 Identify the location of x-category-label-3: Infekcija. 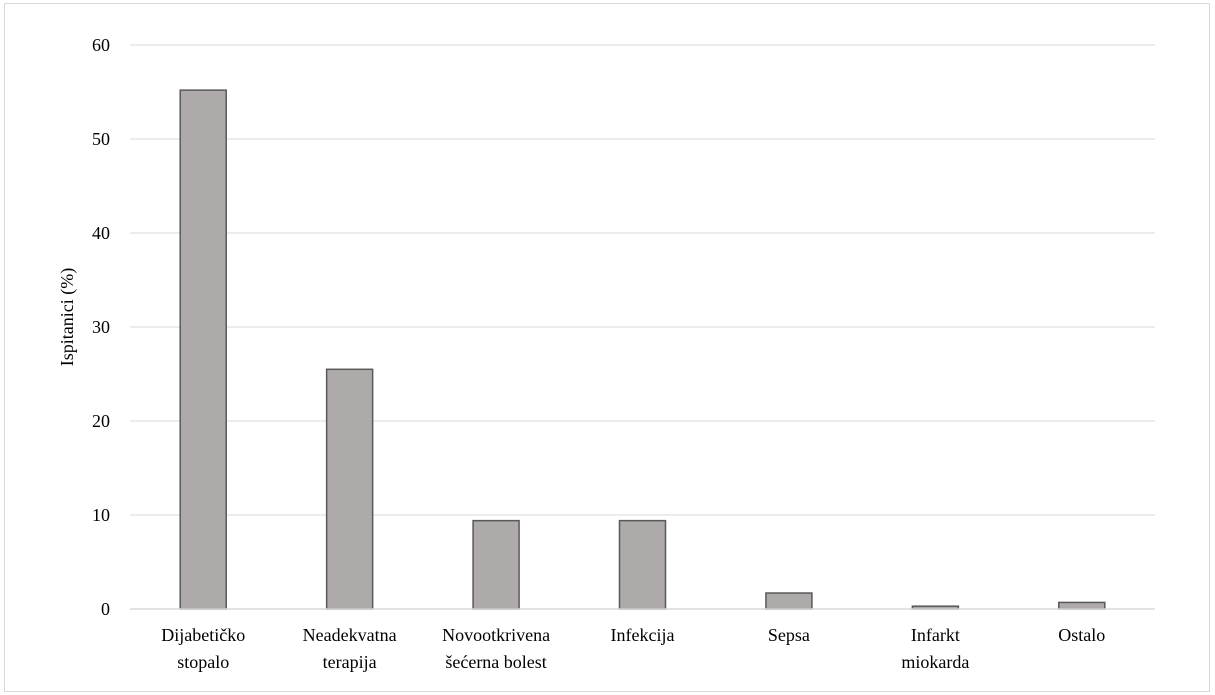
(643, 635).